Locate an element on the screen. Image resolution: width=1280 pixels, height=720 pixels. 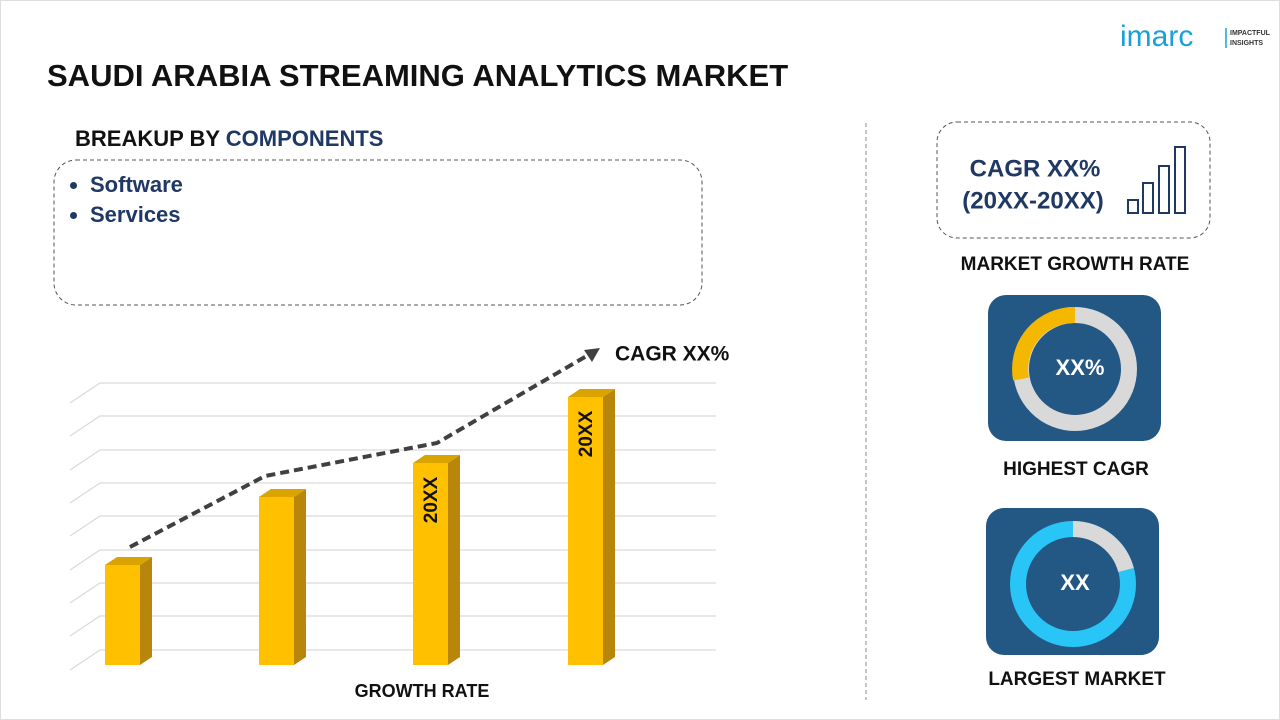
breakup-item: Software is located at coordinates (136, 185).